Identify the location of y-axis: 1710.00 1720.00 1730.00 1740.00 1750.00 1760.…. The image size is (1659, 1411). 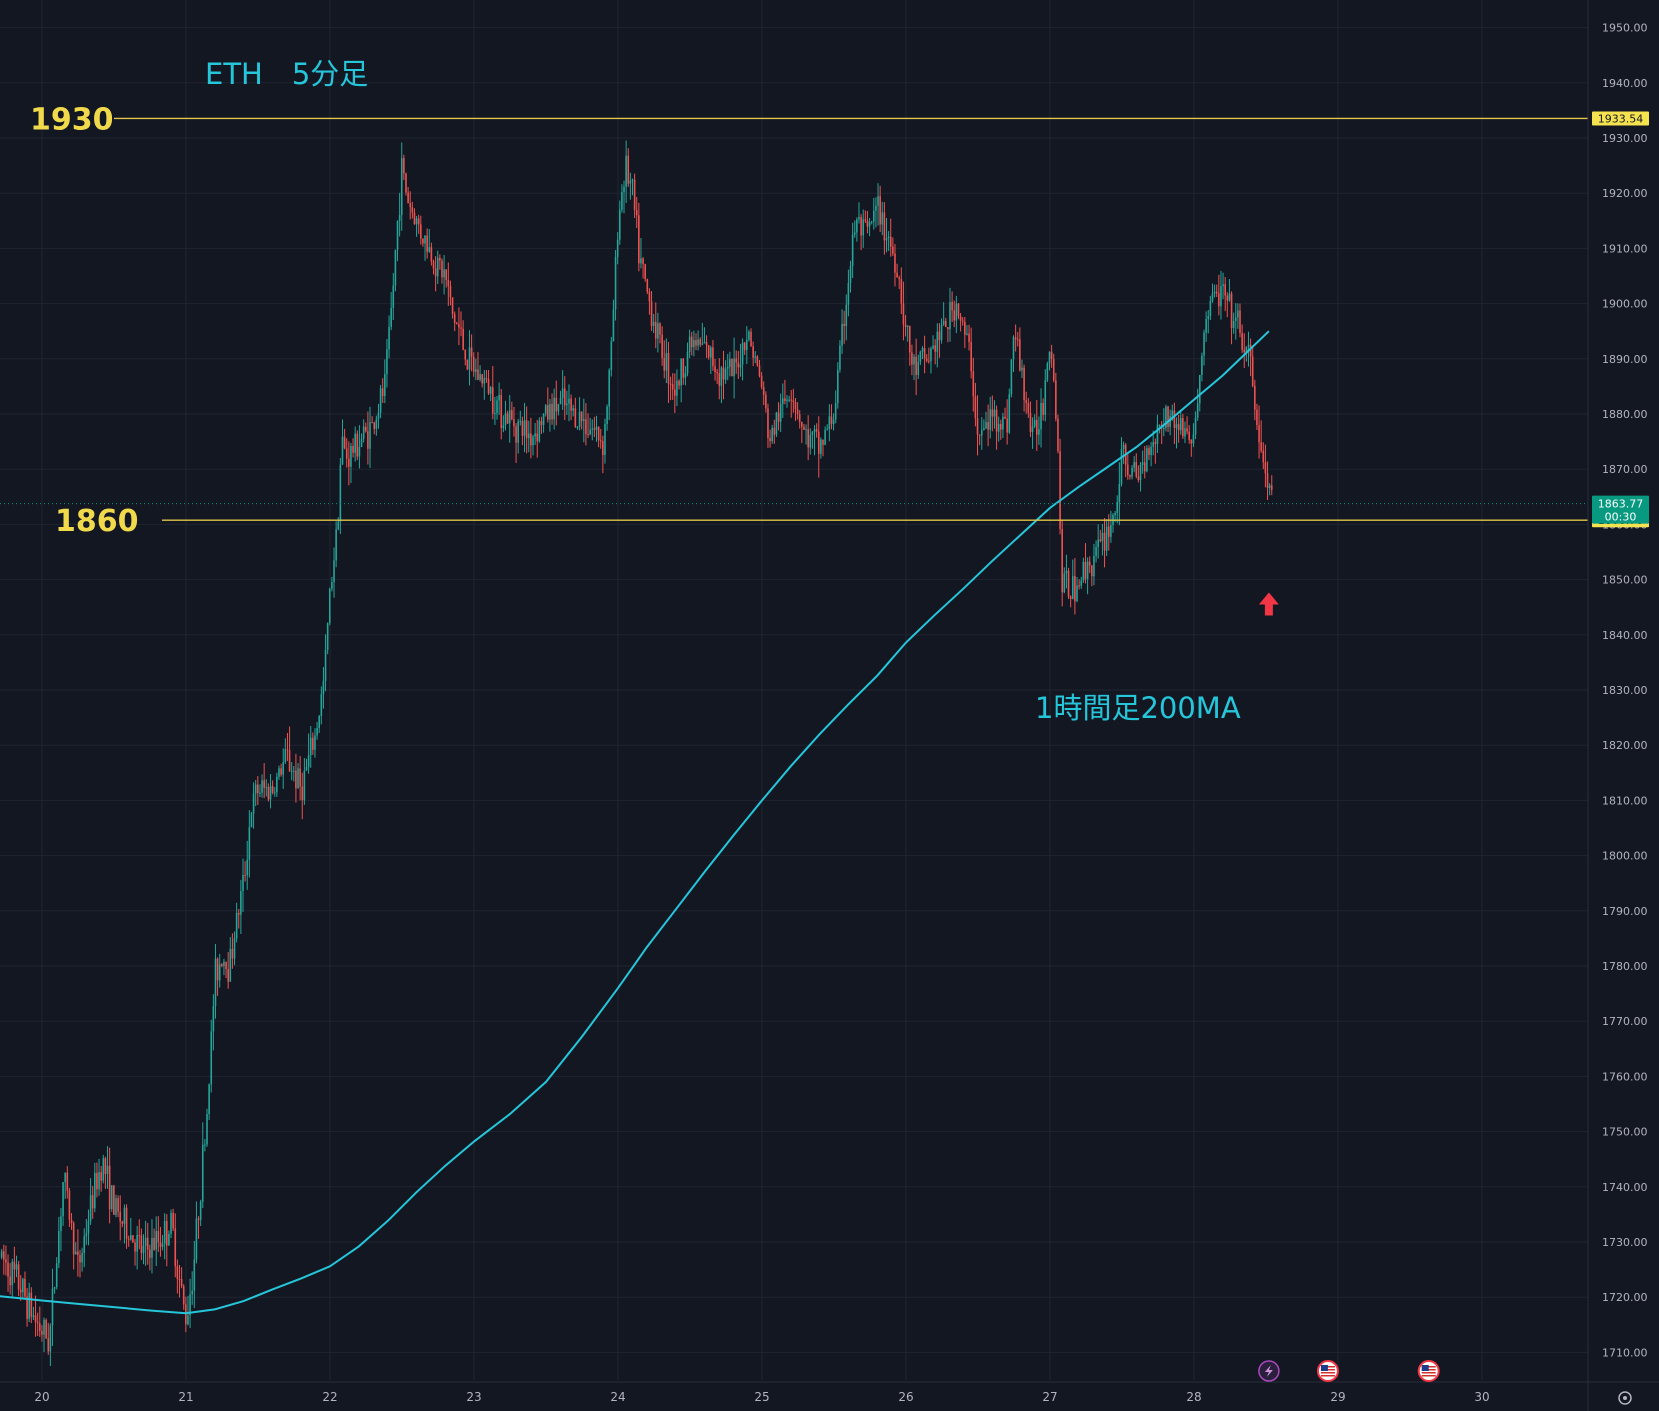
(1618, 705).